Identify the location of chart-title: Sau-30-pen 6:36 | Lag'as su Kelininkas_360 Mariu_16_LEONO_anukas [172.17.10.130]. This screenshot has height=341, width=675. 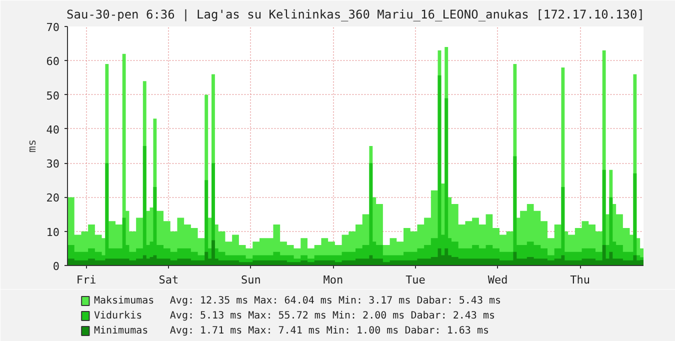
(355, 15).